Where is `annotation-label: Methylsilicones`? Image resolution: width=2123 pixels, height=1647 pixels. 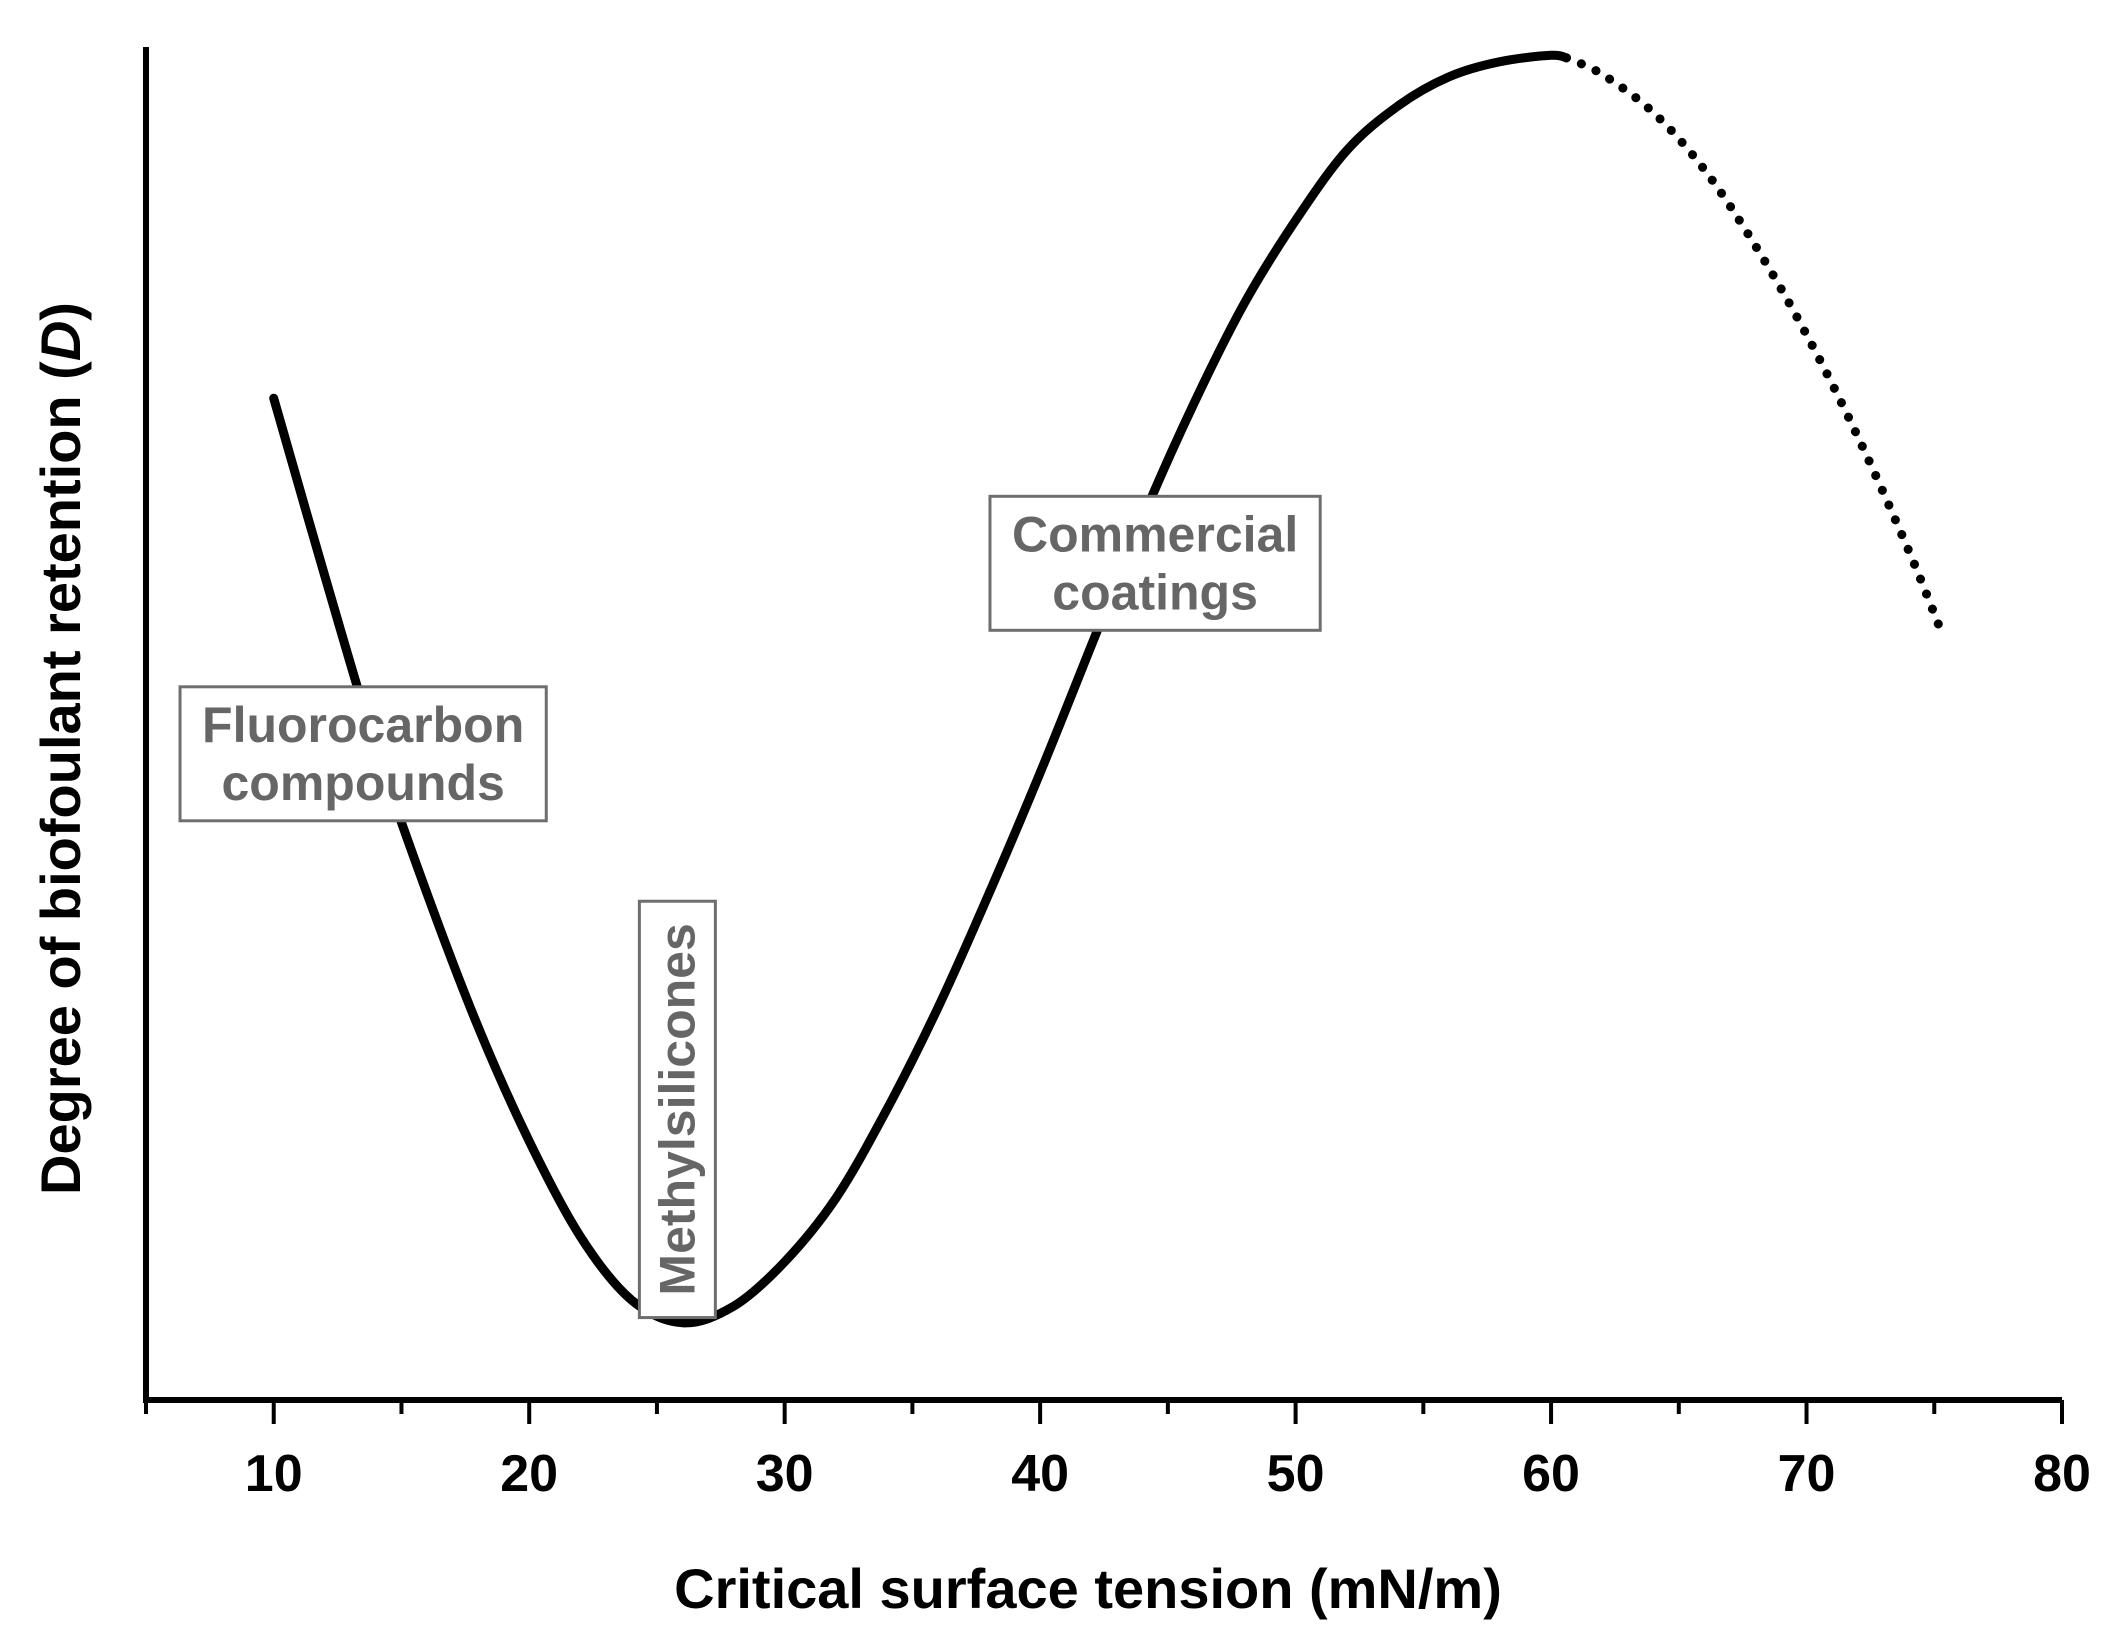 annotation-label: Methylsilicones is located at coordinates (677, 1109).